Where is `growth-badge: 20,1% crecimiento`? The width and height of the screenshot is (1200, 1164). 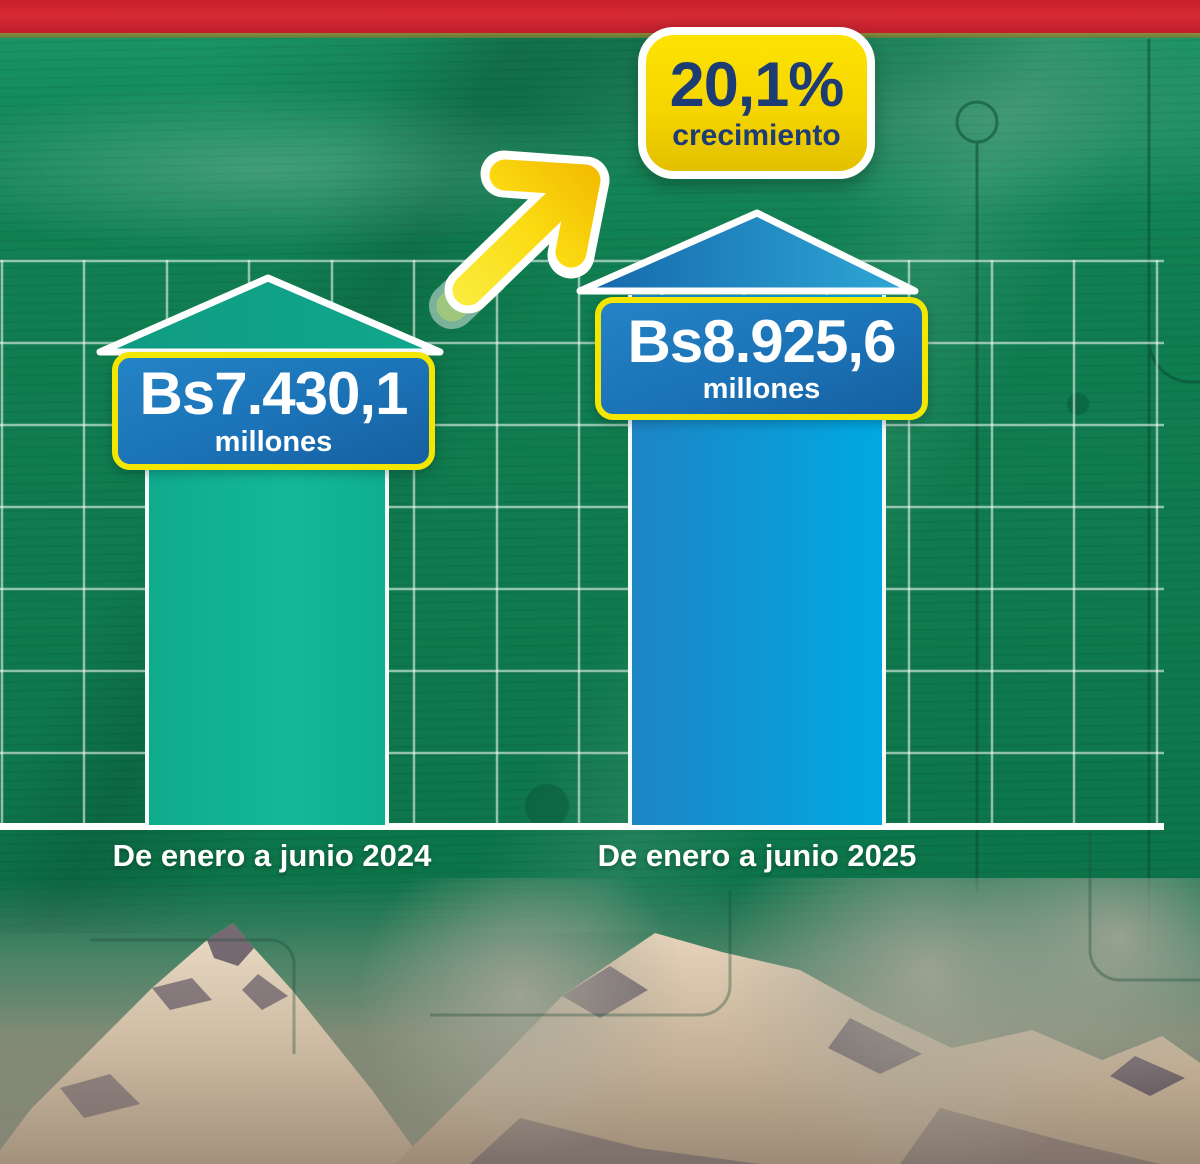
growth-badge: 20,1% crecimiento is located at coordinates (756, 103).